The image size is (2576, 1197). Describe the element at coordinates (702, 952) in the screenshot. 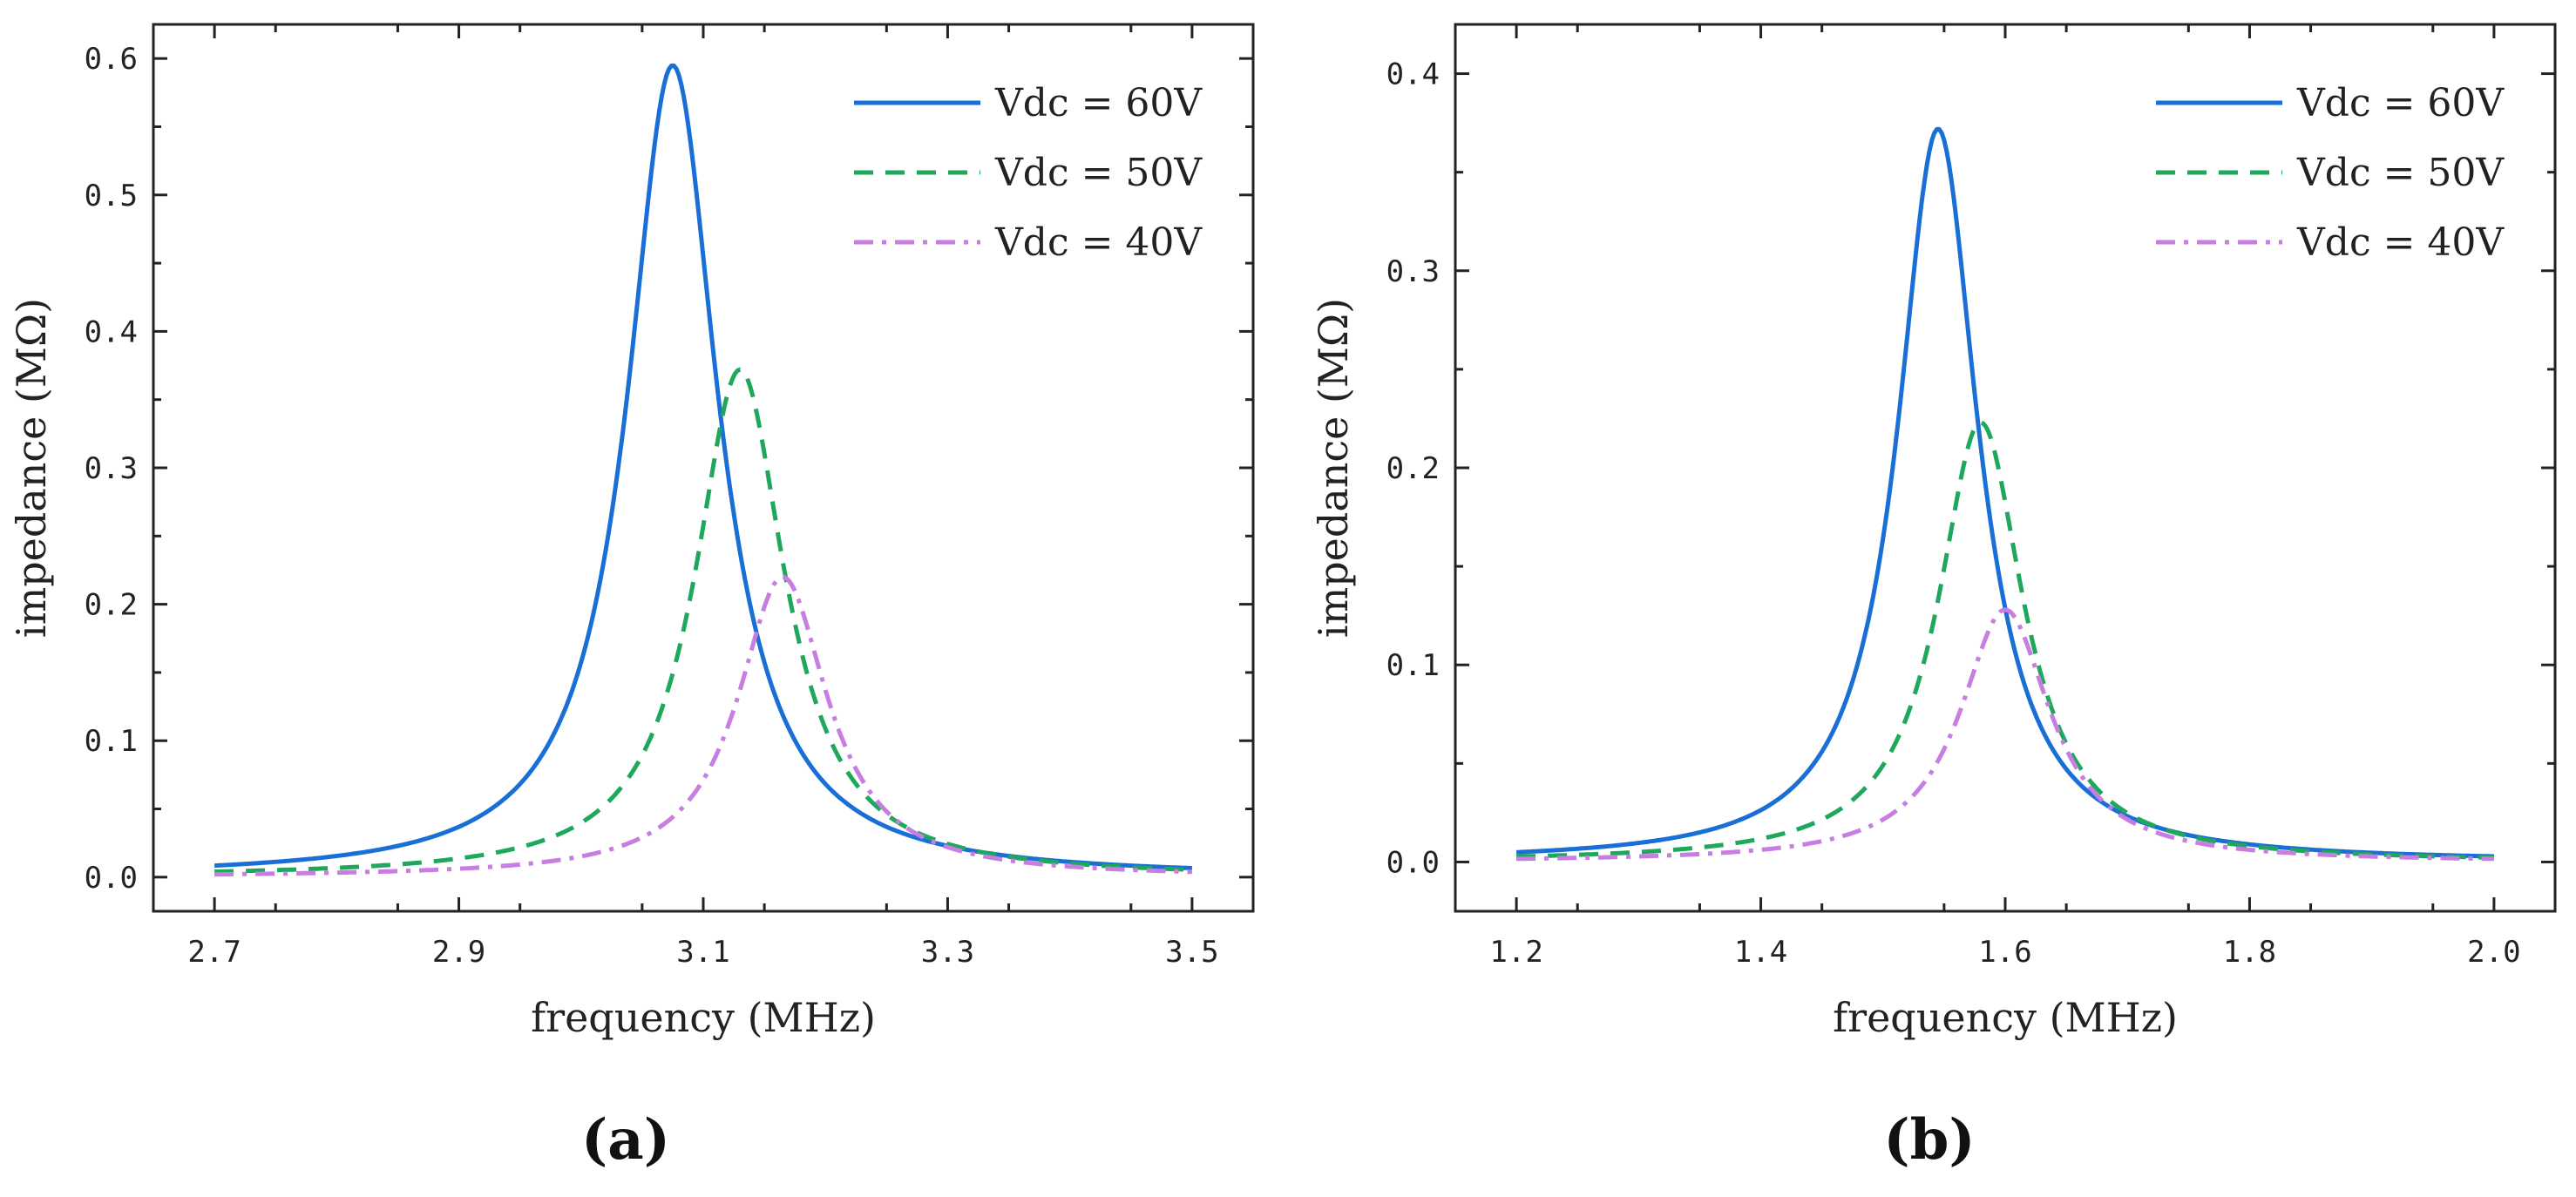

I see `x-tick-label: 3.1` at that location.